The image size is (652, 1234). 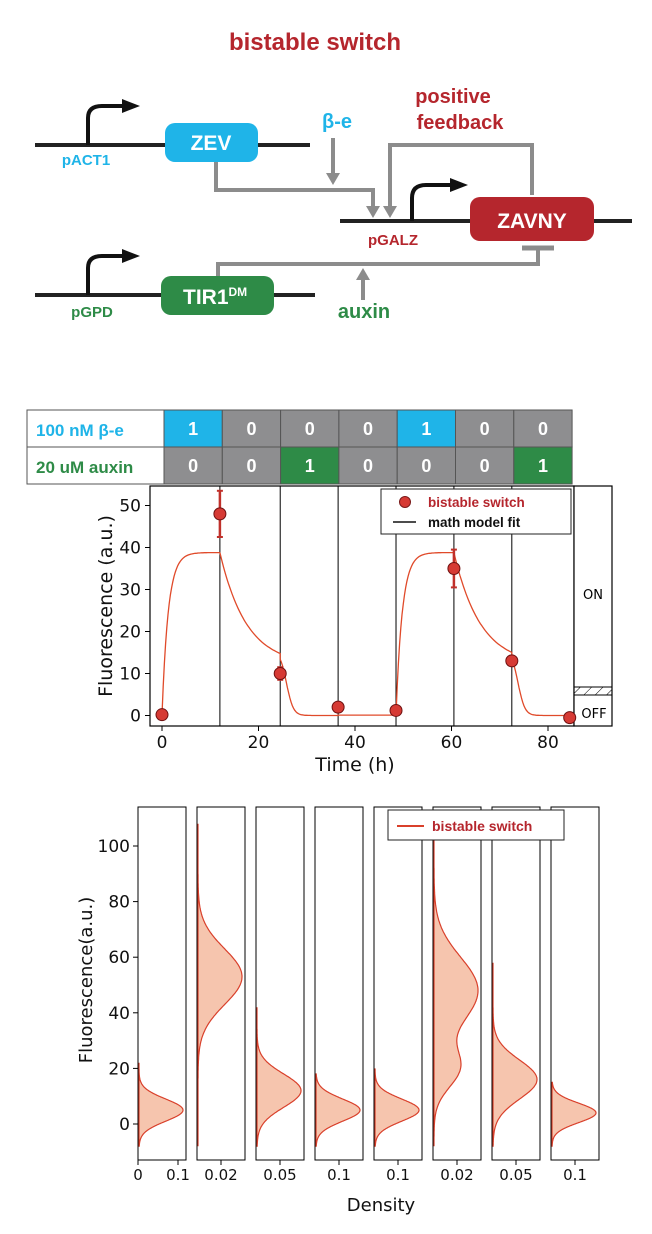 What do you see at coordinates (431, 202) in the screenshot?
I see `promoter-arrow-pgalz` at bounding box center [431, 202].